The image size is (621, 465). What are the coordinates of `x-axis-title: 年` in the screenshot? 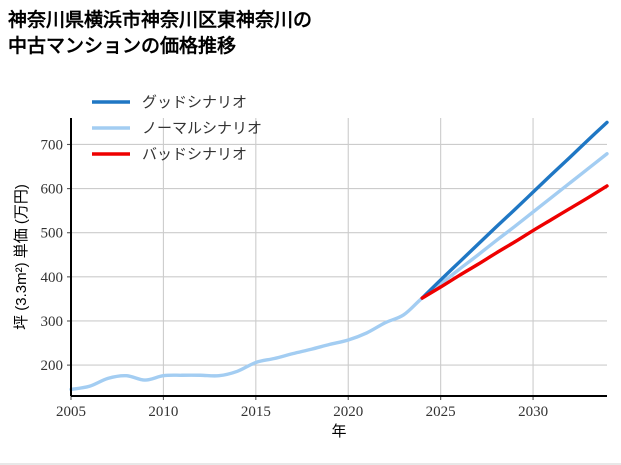 It's located at (338, 431).